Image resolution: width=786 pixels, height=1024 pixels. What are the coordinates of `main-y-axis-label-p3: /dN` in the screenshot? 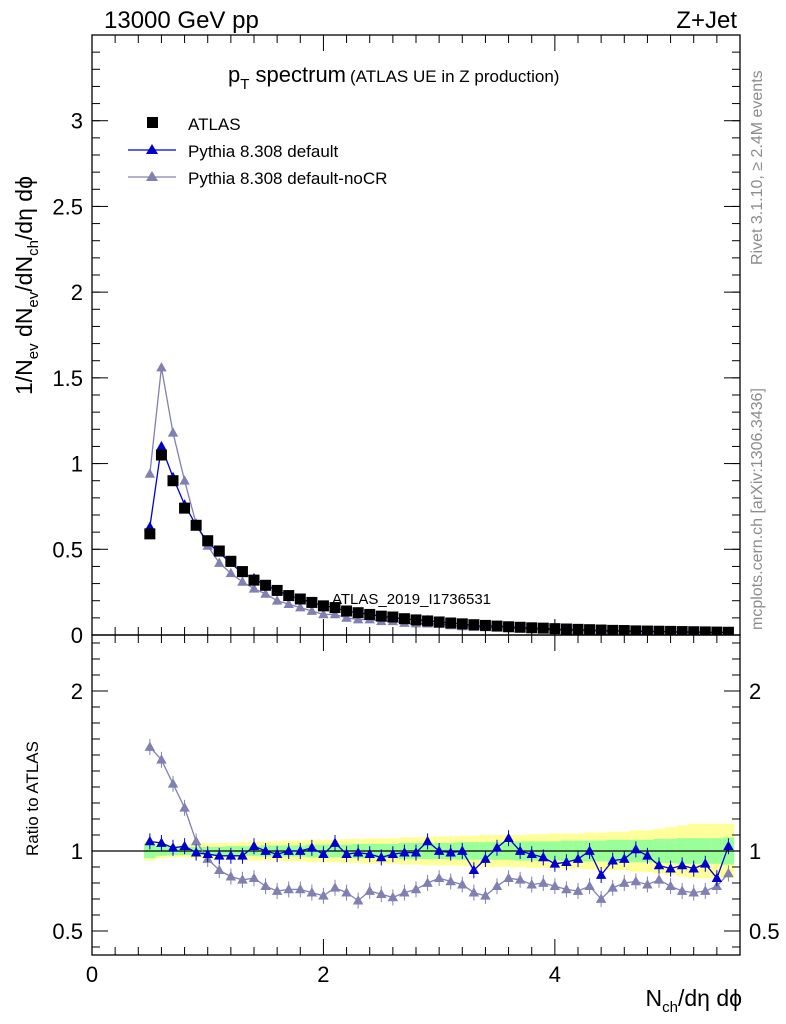 It's located at (24, 274).